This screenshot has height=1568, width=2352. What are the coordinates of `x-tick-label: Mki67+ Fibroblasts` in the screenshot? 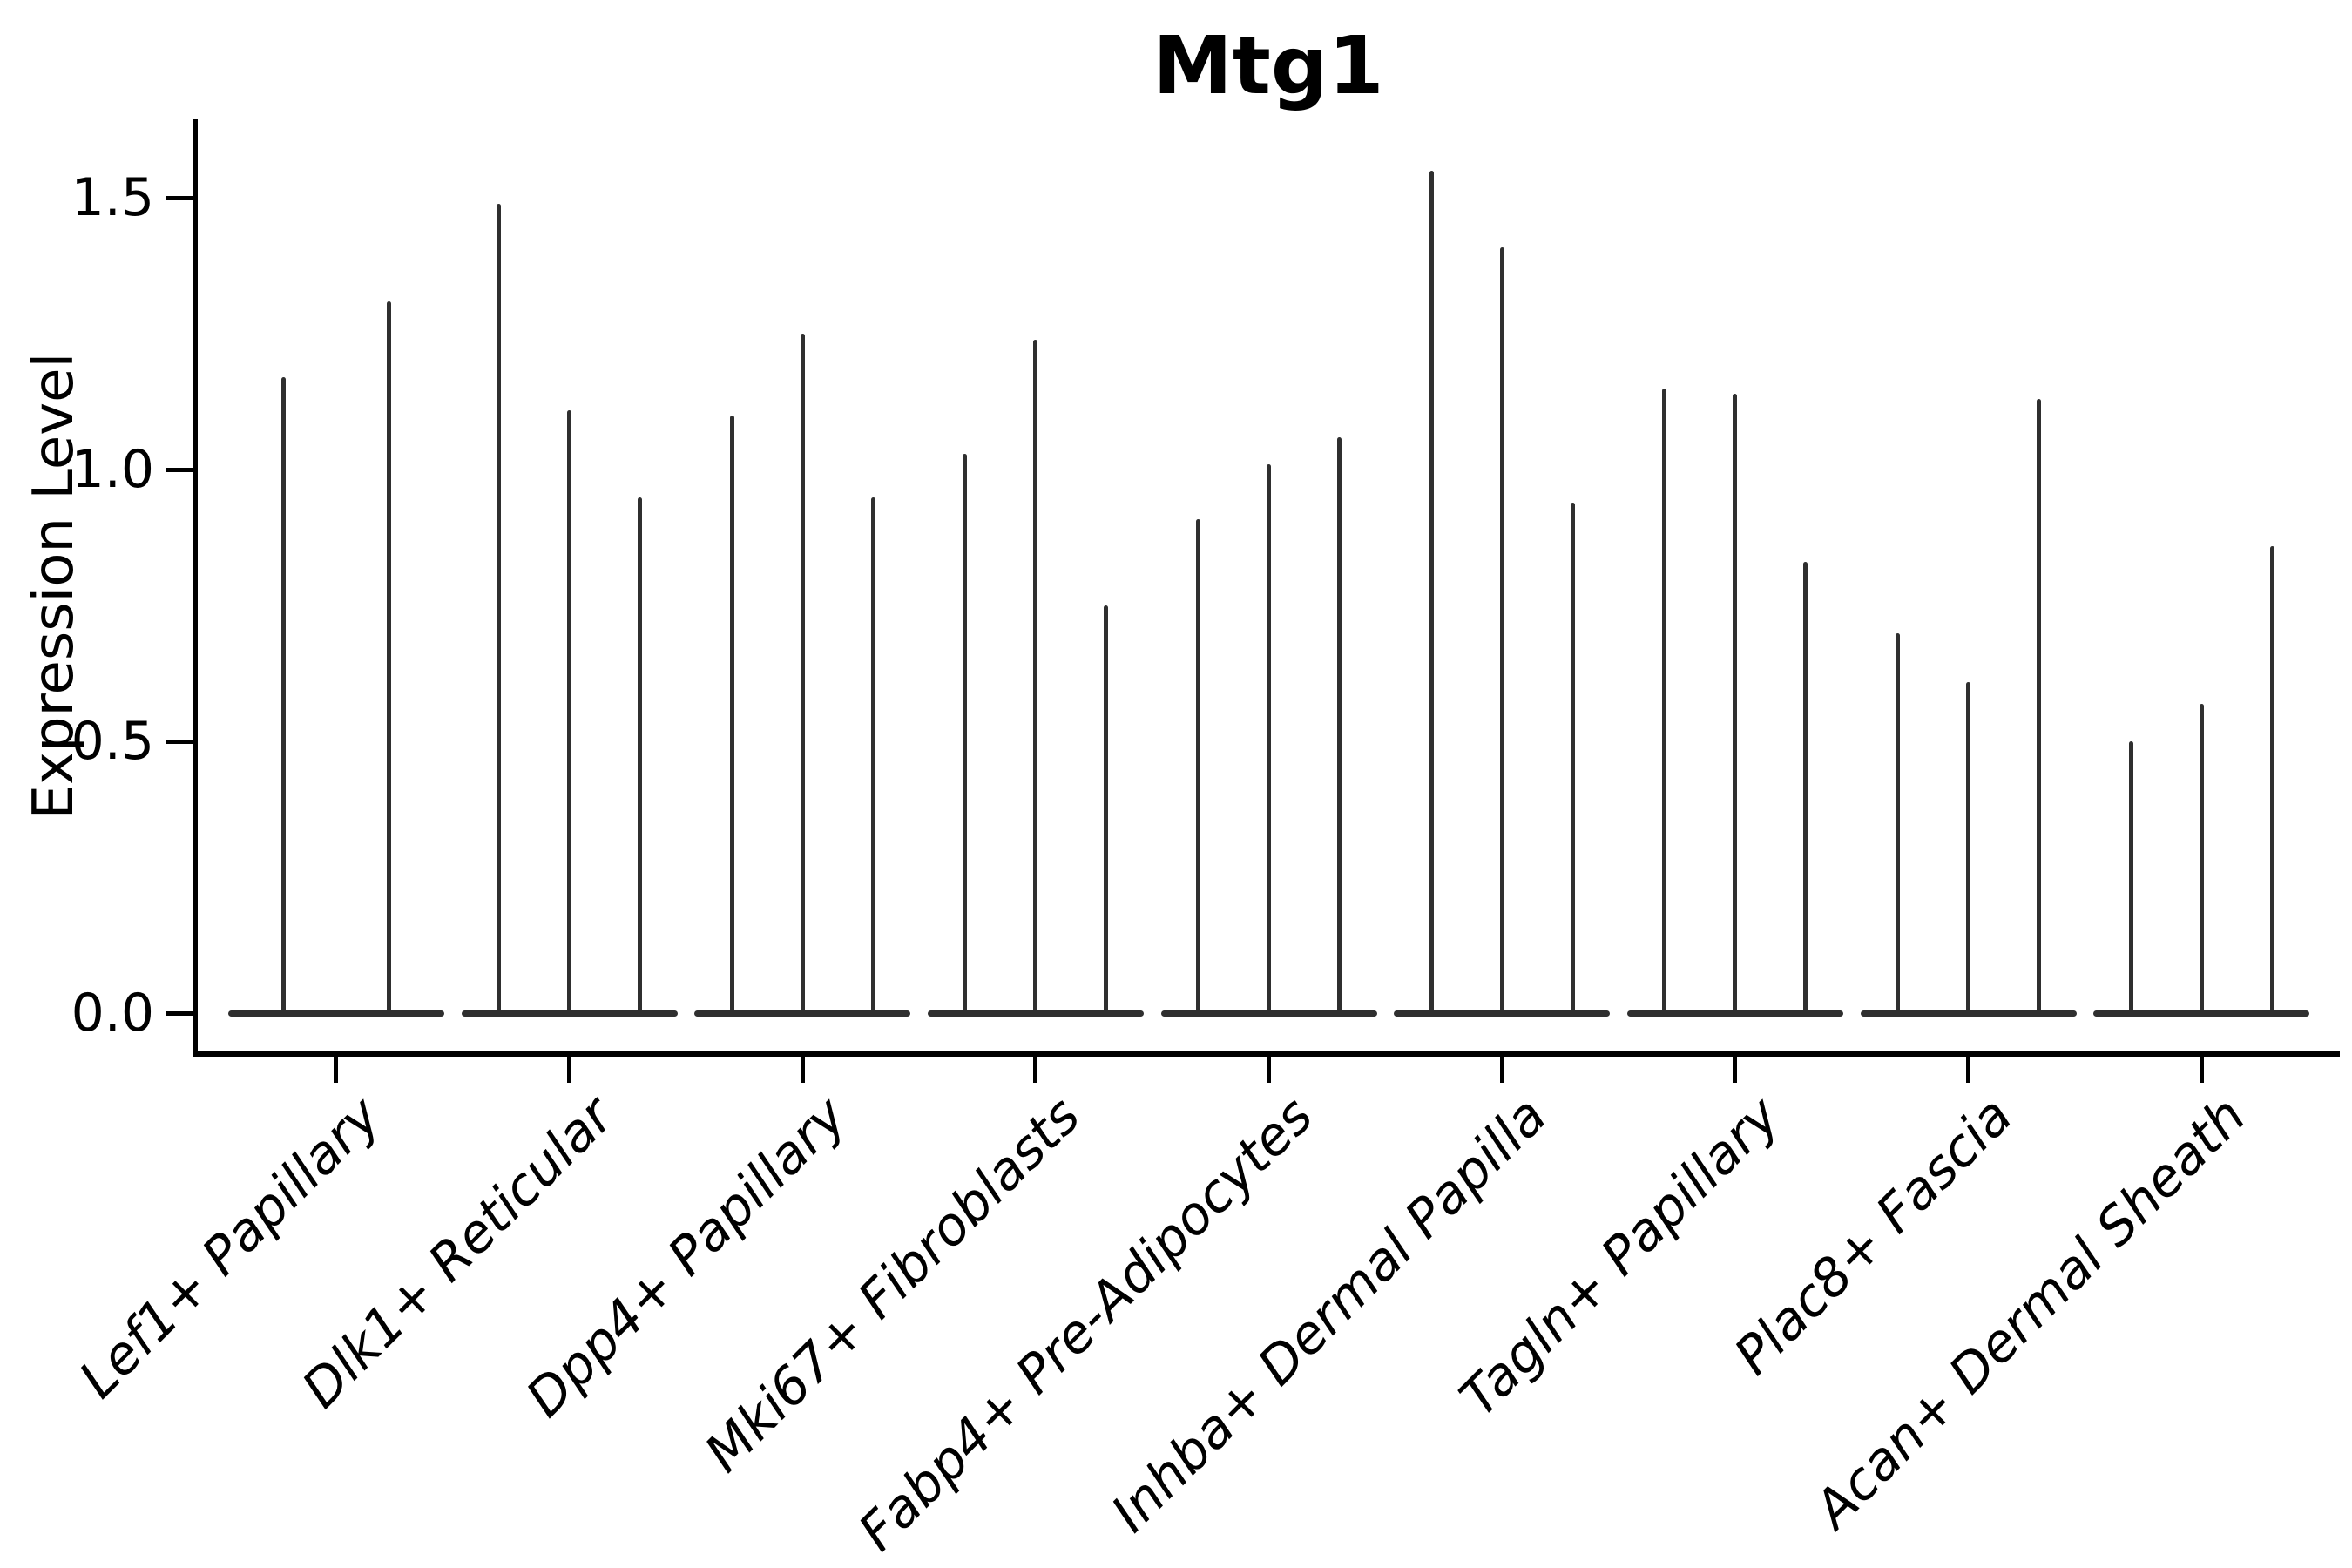 It's located at (893, 1284).